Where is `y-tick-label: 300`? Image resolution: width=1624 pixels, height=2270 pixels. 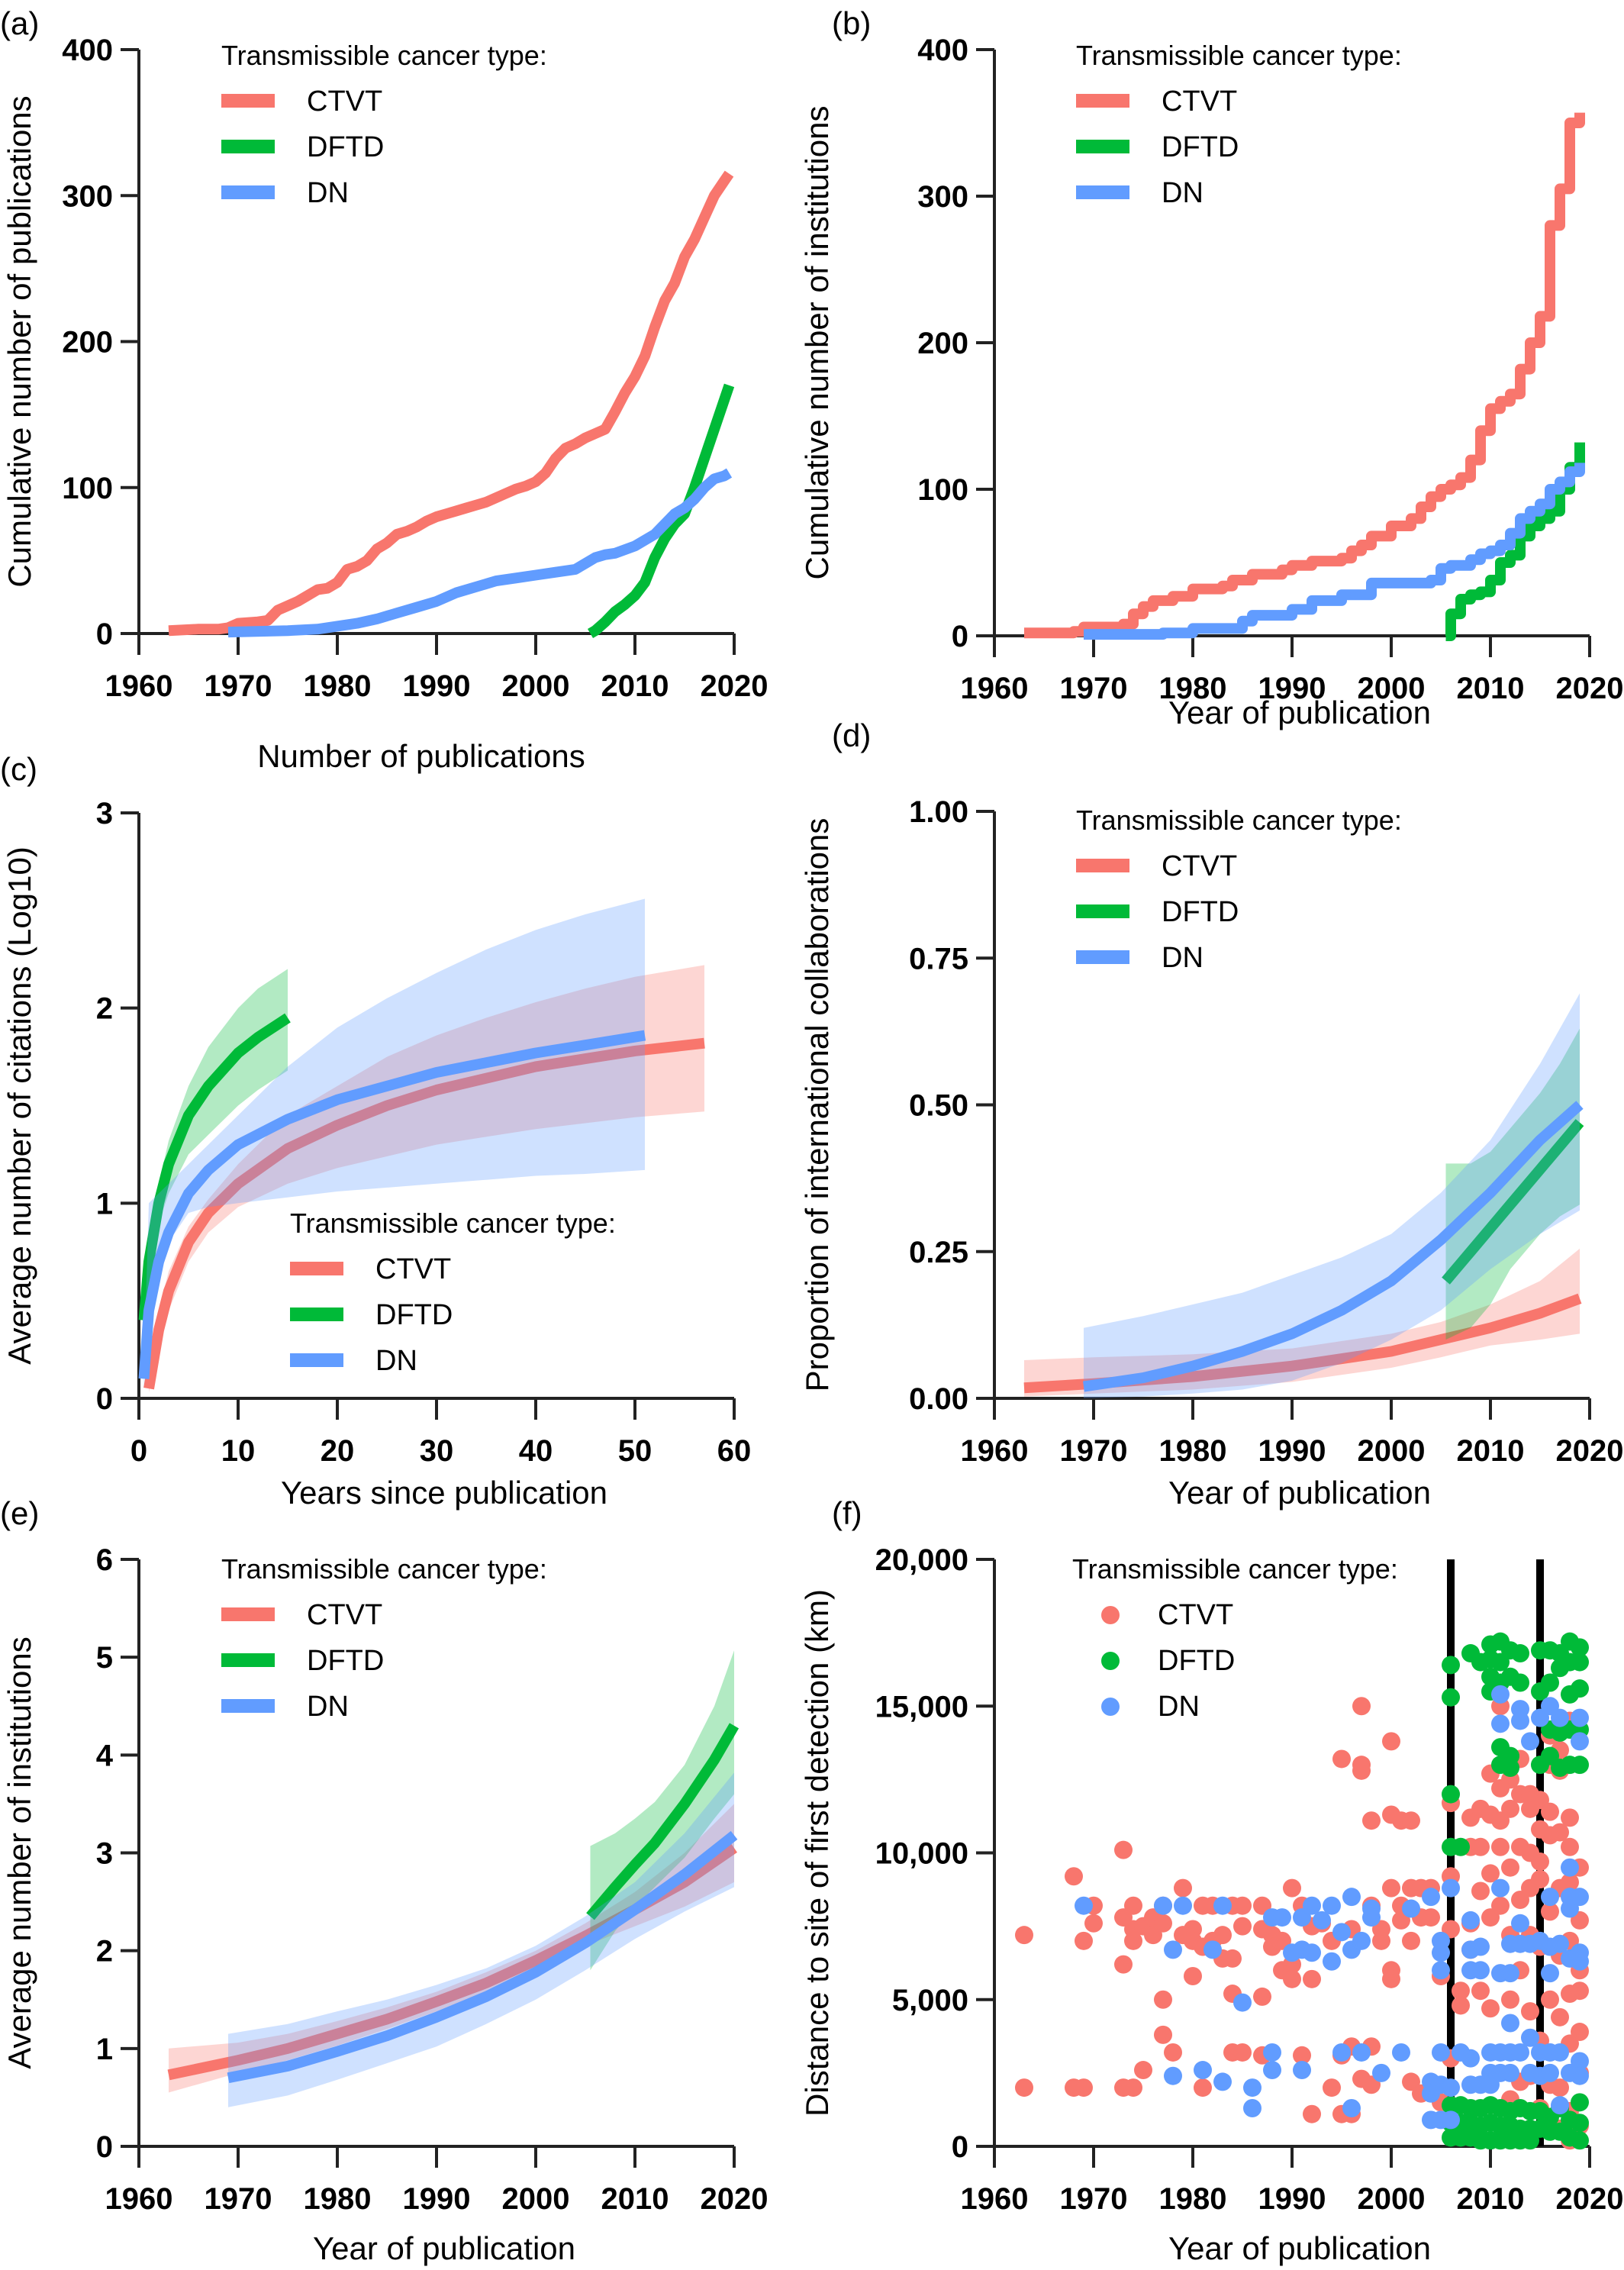
y-tick-label: 300 is located at coordinates (942, 197).